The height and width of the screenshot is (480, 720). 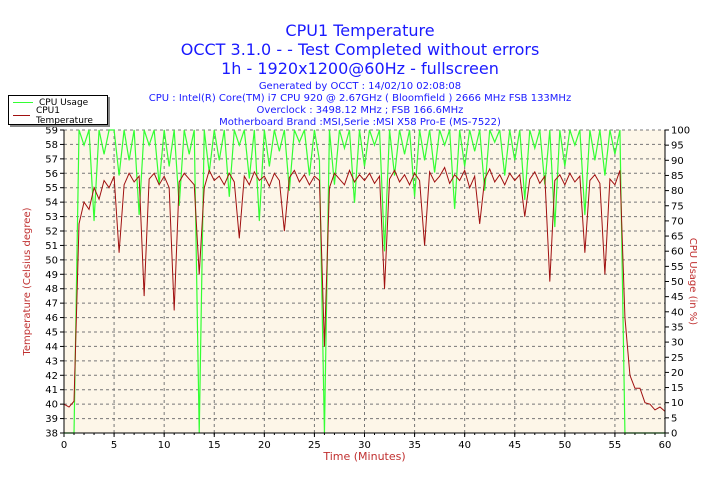 I want to click on tick-label-left: 45, so click(x=51, y=333).